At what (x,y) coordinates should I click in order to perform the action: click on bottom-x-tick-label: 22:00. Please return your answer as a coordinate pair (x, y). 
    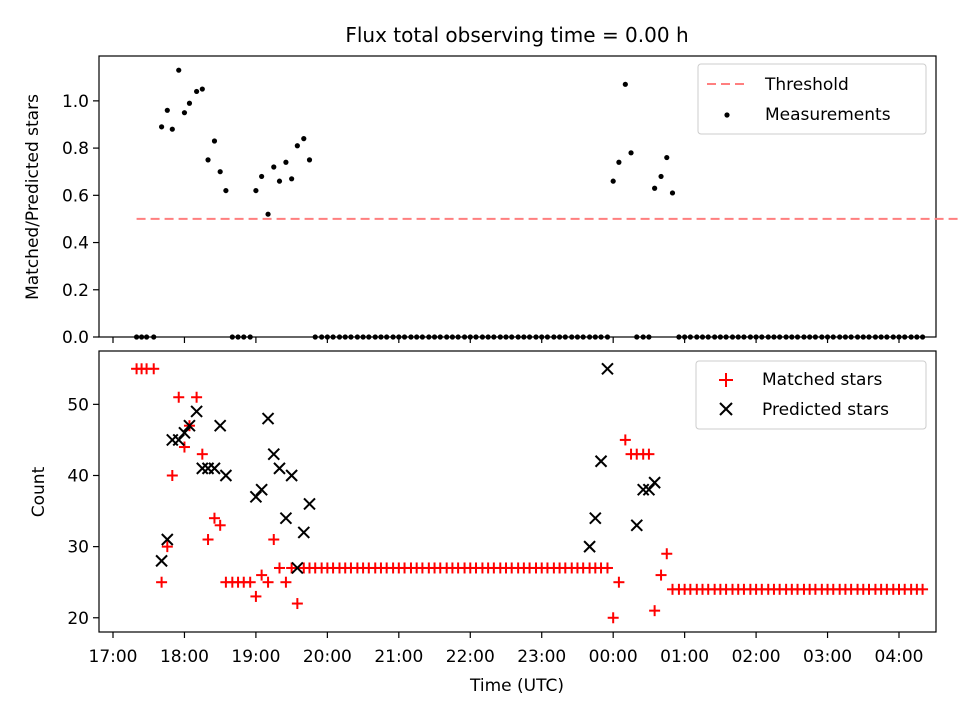
    Looking at the image, I should click on (470, 657).